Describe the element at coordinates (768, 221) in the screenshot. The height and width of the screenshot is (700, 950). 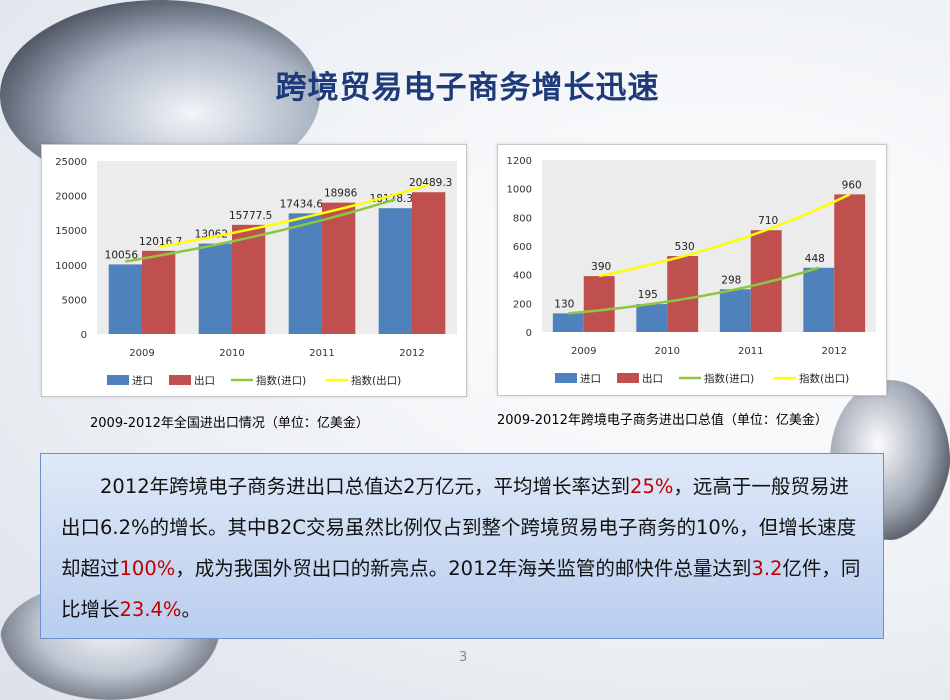
I see `data-label: 710` at that location.